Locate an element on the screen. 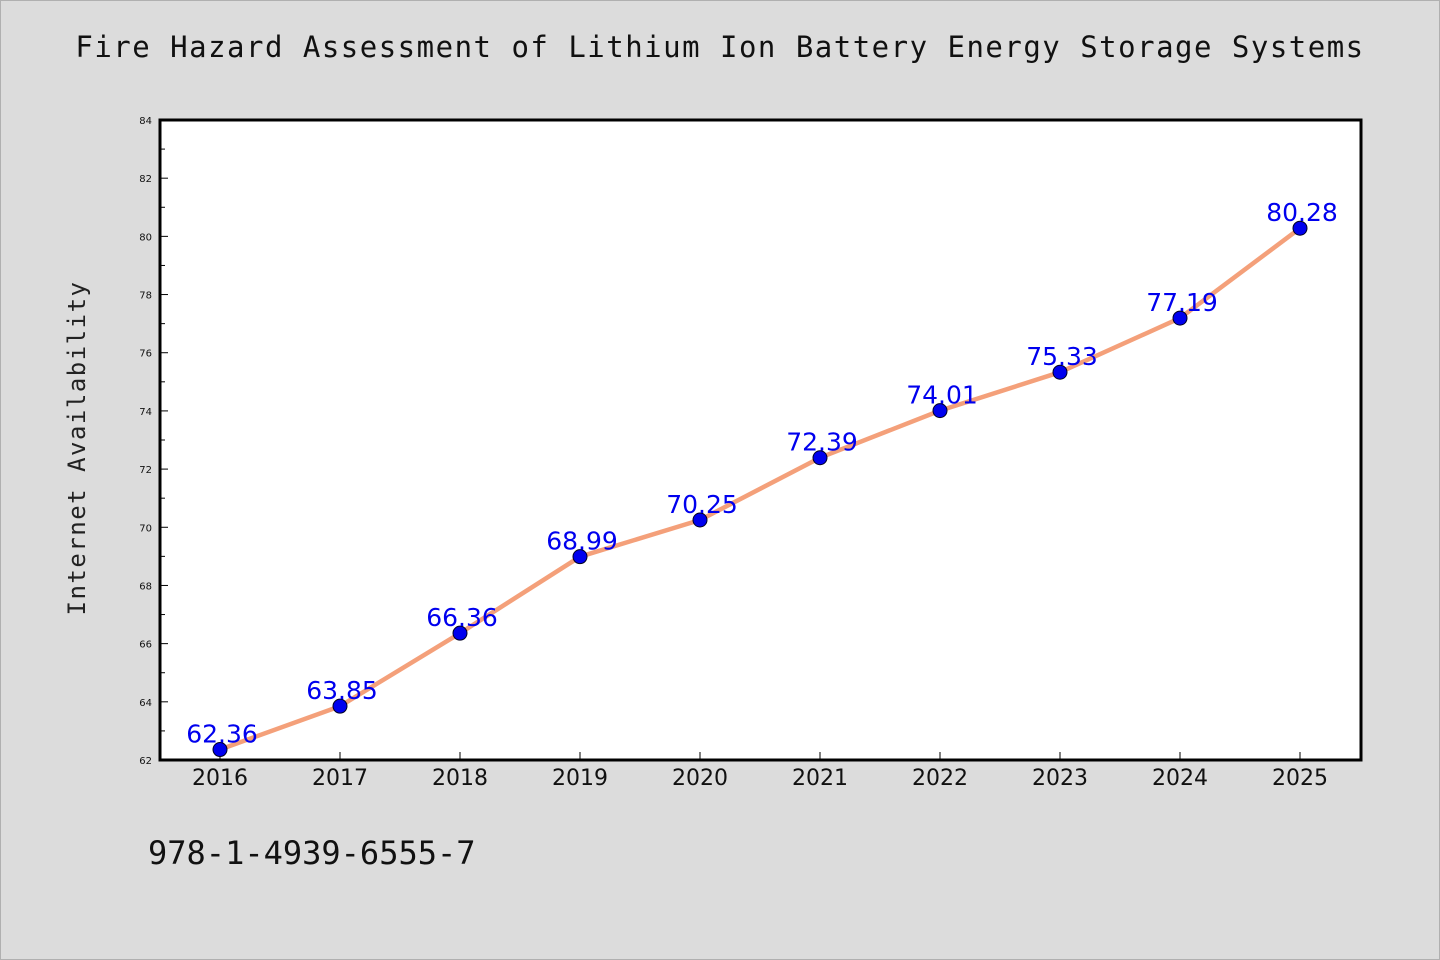  data-label: 63.85 is located at coordinates (342, 690).